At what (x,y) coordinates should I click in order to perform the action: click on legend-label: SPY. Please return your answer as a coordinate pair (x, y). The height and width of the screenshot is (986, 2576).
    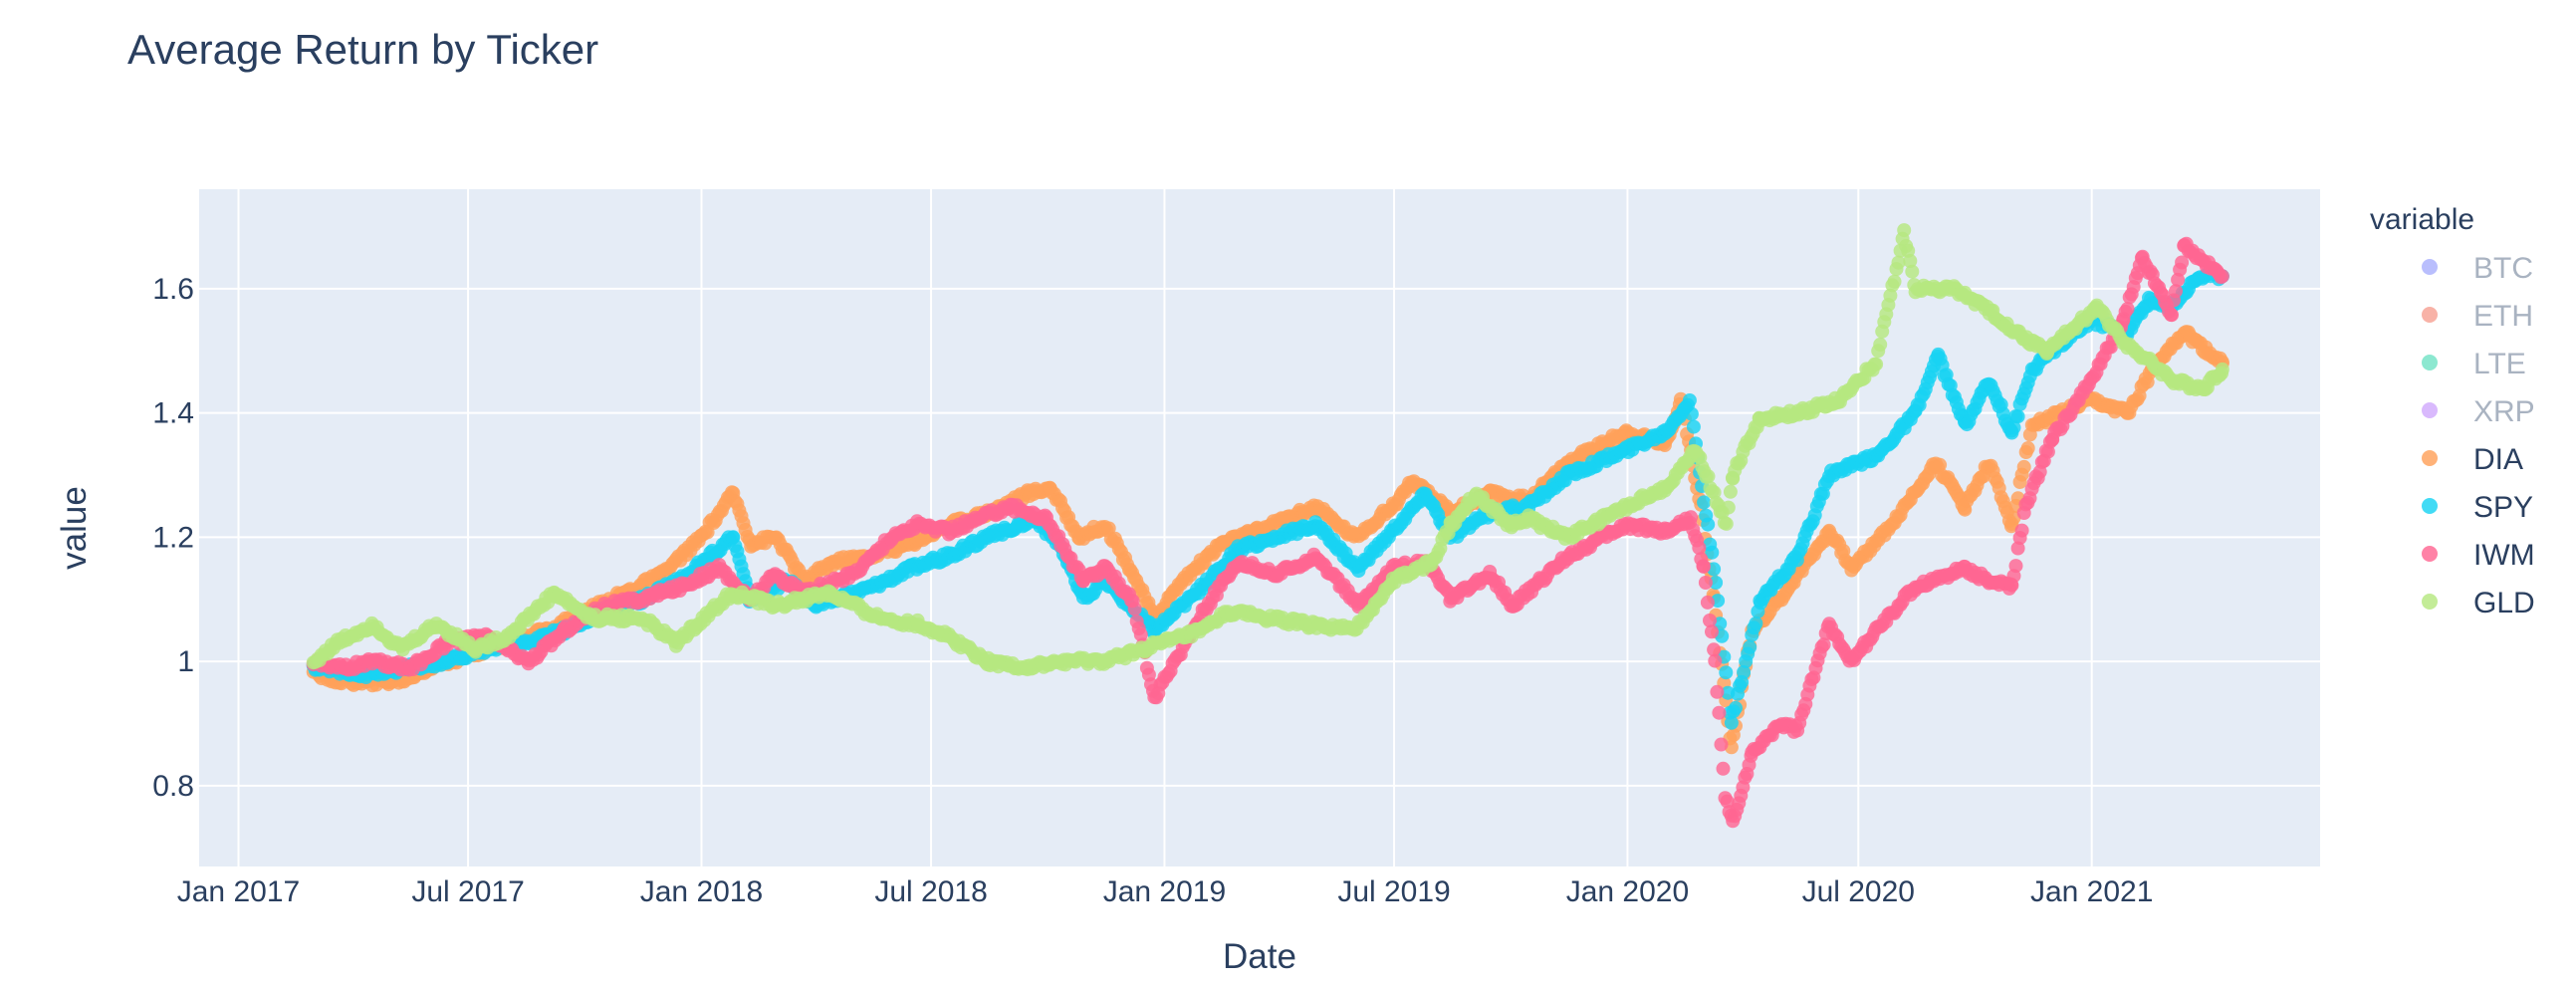
    Looking at the image, I should click on (2503, 507).